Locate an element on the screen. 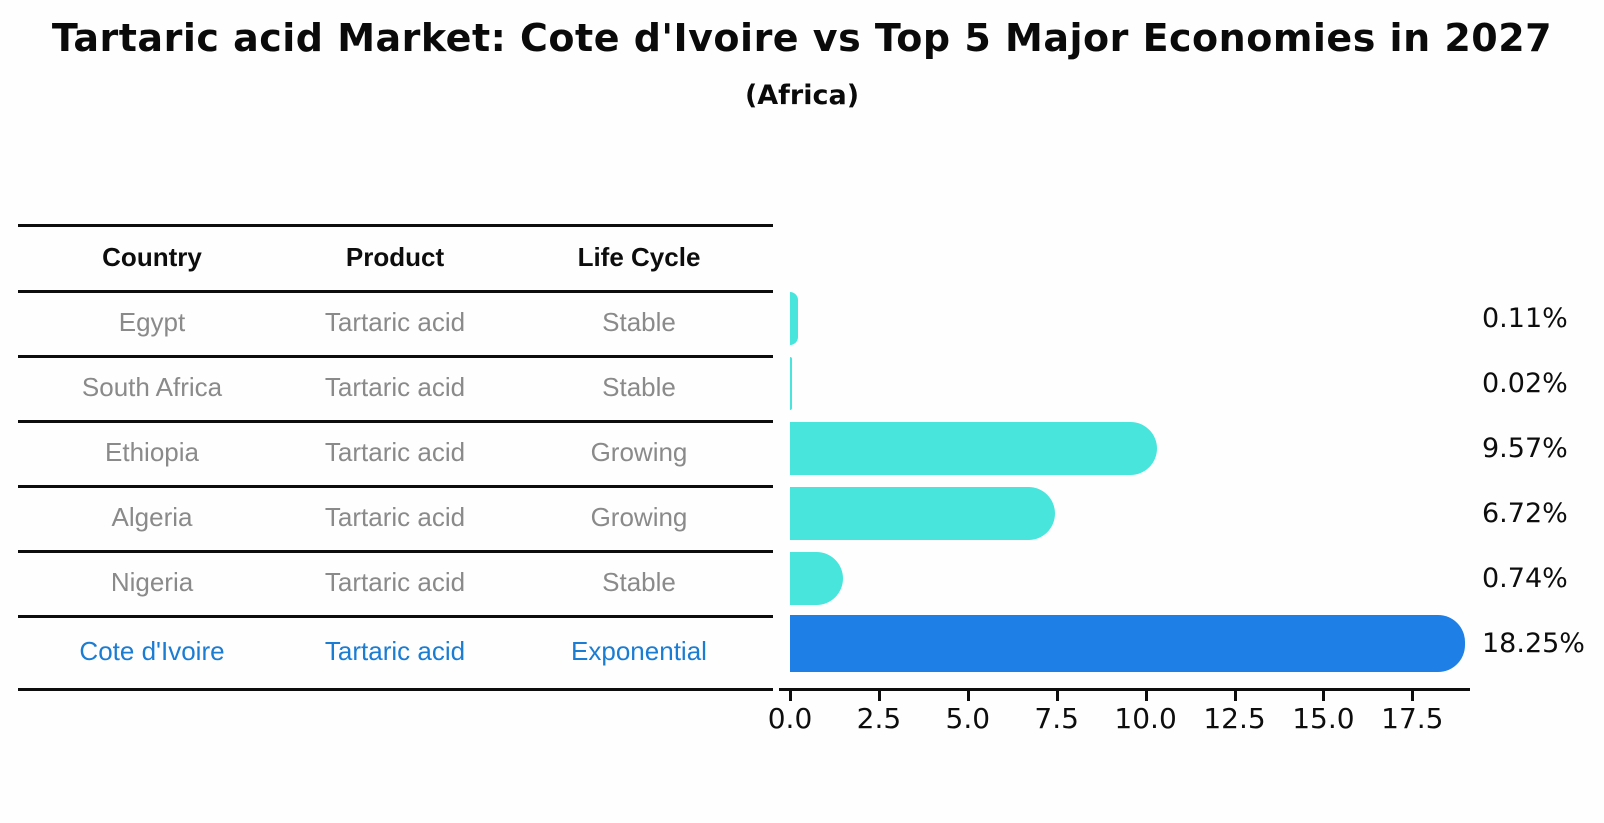 Image resolution: width=1604 pixels, height=823 pixels. bar-value-label: 0.11% is located at coordinates (1525, 318).